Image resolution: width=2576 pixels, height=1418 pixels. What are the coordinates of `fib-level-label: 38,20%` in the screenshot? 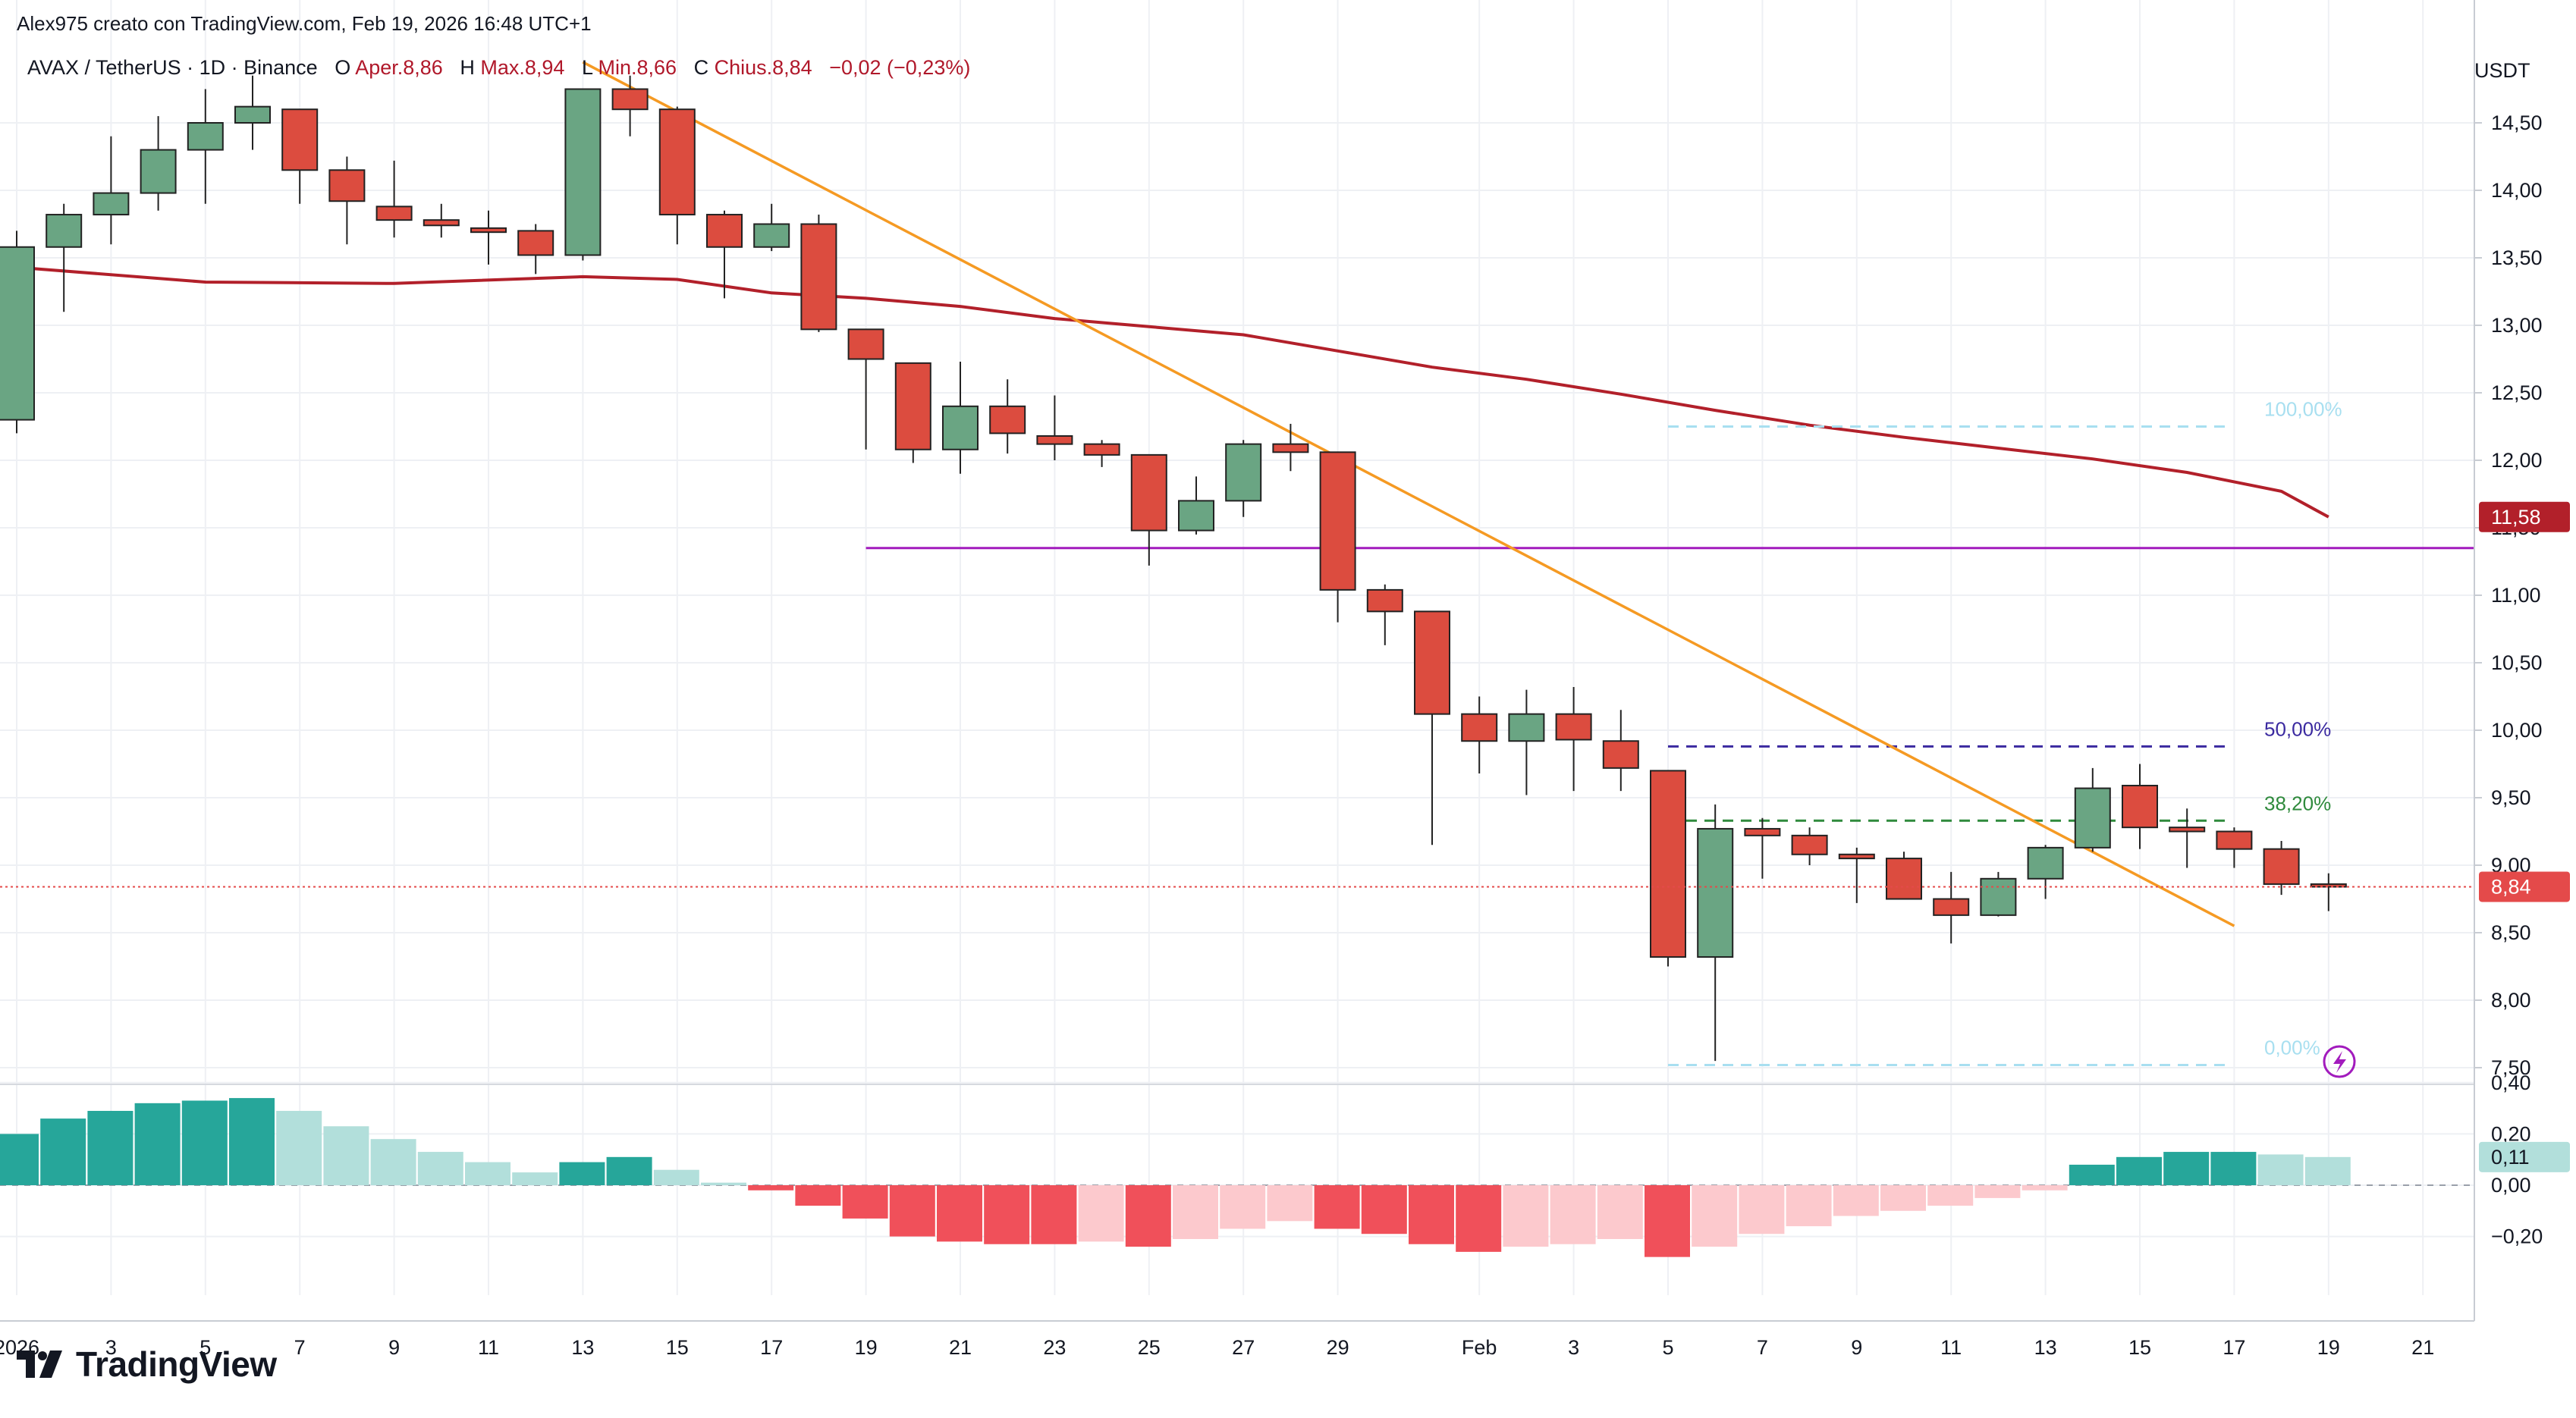 It's located at (2297, 803).